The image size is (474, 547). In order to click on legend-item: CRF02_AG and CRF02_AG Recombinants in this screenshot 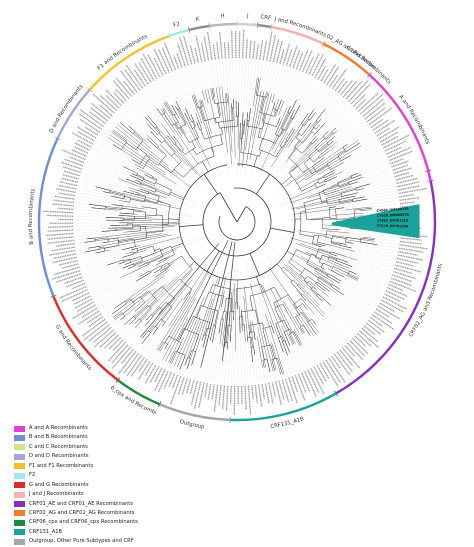, I will do `click(134, 513)`.